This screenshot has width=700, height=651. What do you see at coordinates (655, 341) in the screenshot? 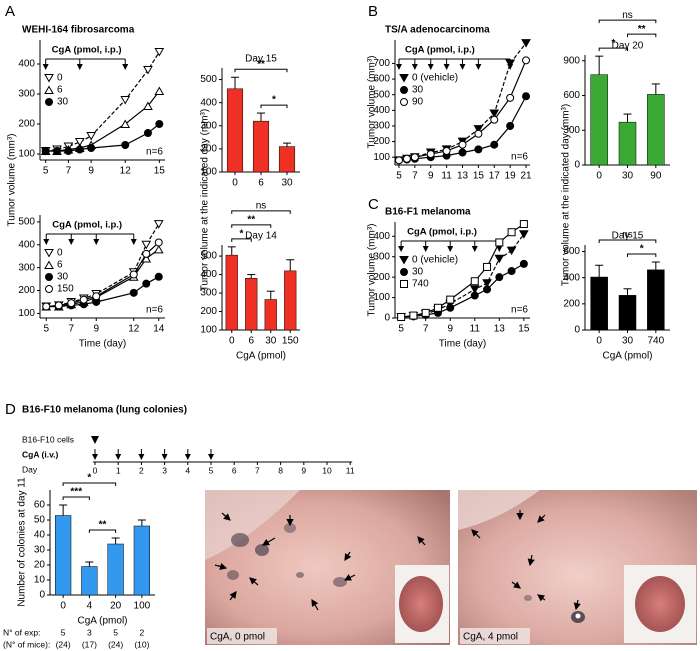
I see `x-tick-label: 740` at bounding box center [655, 341].